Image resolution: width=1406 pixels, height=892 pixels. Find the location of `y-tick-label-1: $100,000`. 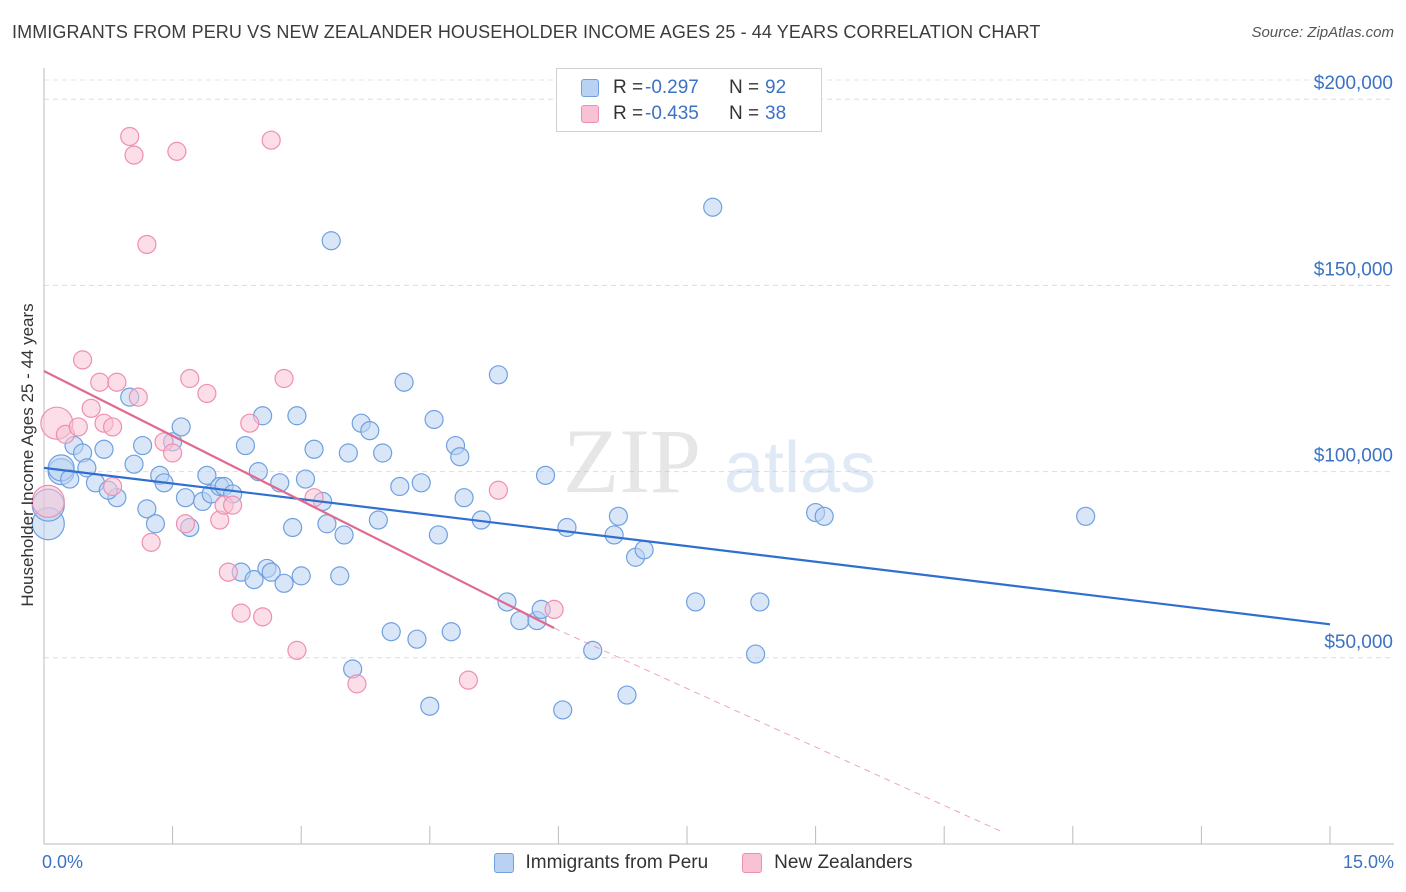

y-tick-label-1: $100,000 is located at coordinates (1353, 456).